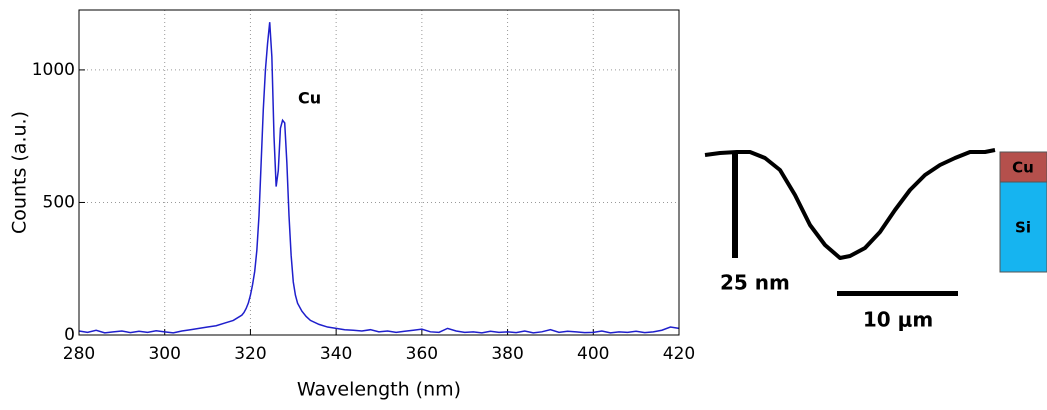 The image size is (1047, 410). Describe the element at coordinates (735, 205) in the screenshot. I see `height-scale-bar` at that location.